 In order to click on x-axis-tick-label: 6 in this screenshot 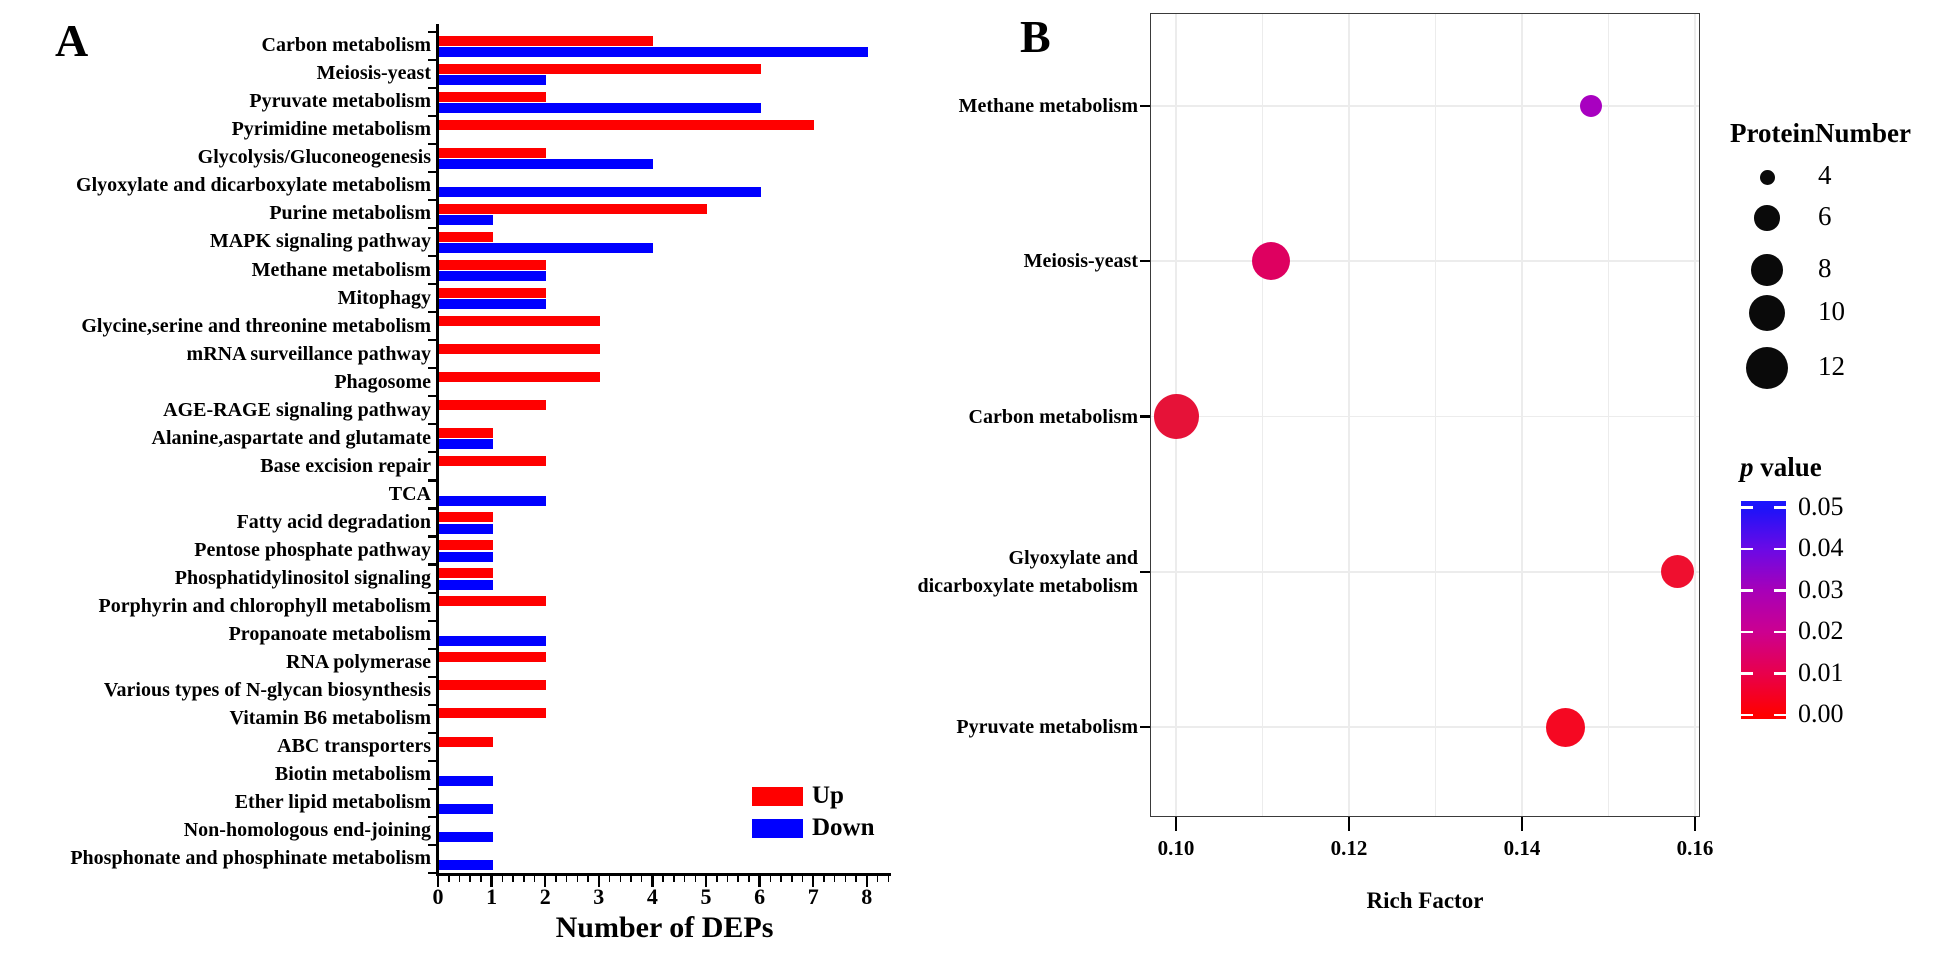, I will do `click(760, 896)`.